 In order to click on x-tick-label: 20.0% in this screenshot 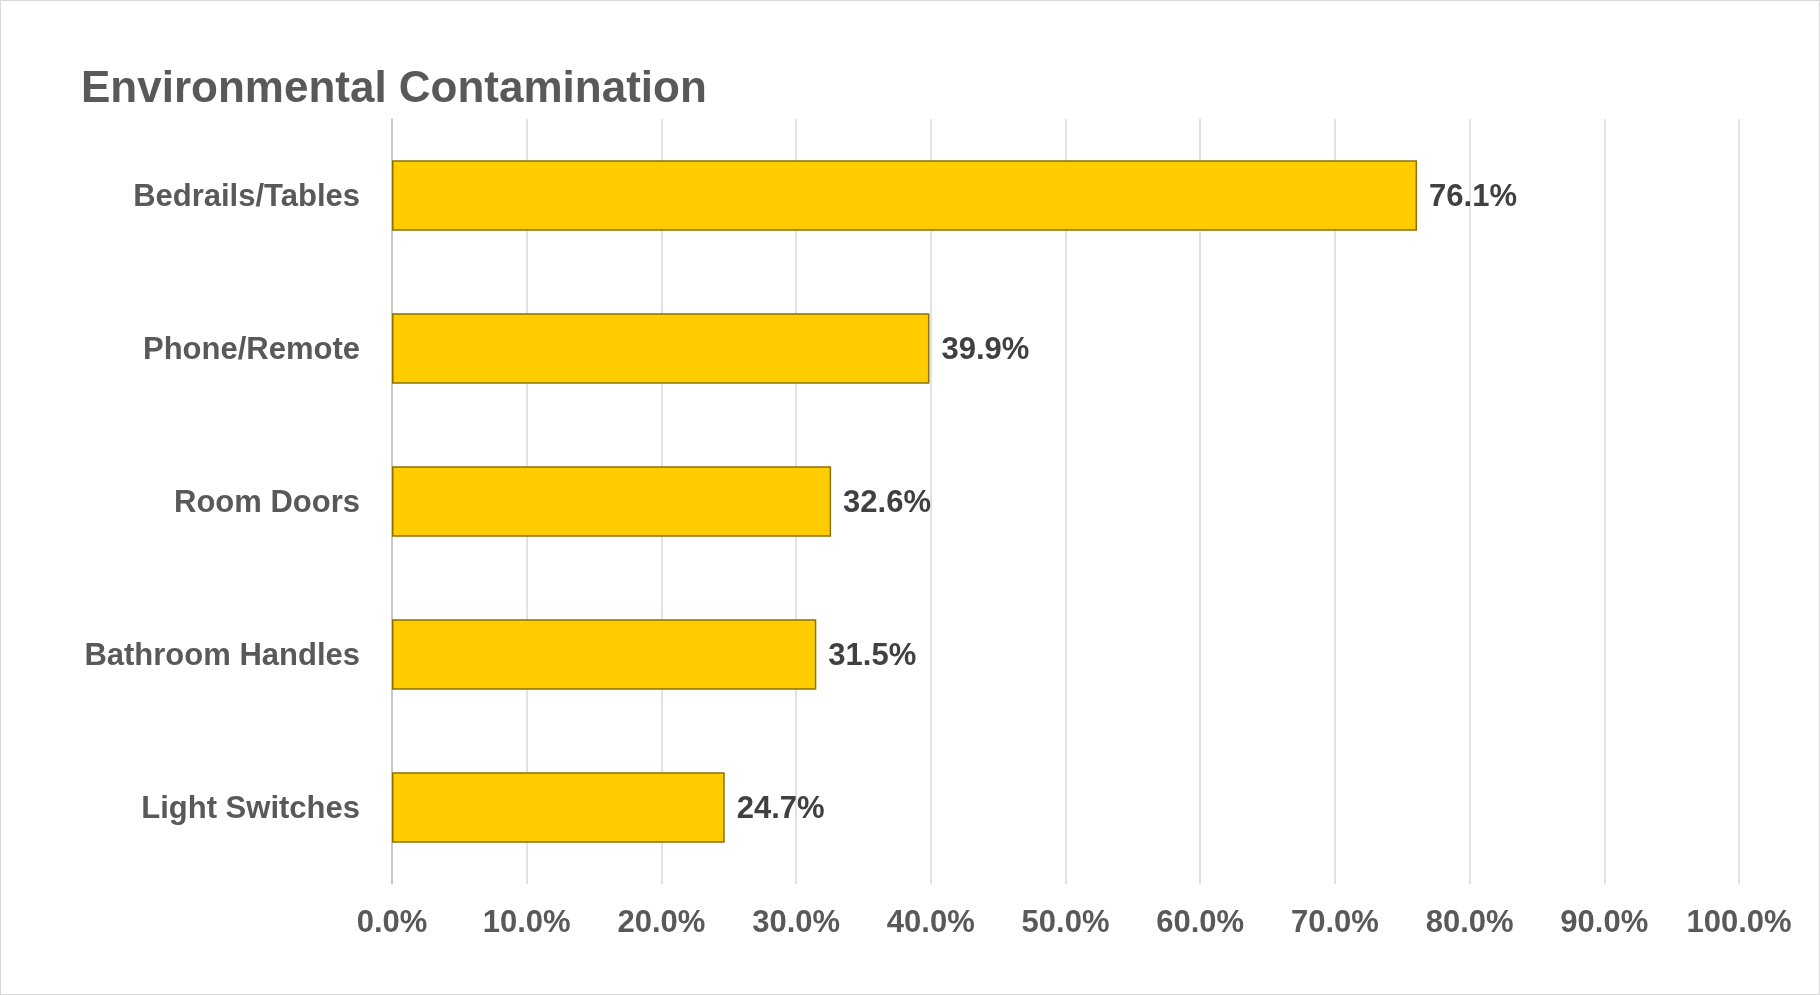, I will do `click(661, 921)`.